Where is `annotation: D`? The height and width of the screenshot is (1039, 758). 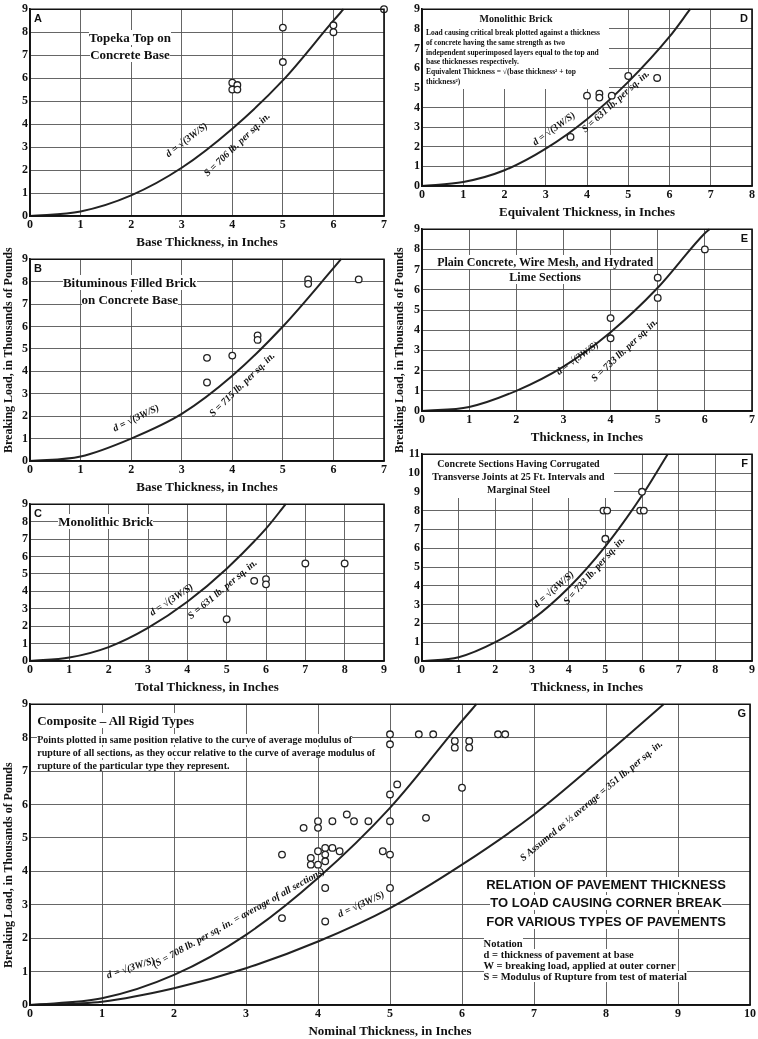 annotation: D is located at coordinates (744, 17).